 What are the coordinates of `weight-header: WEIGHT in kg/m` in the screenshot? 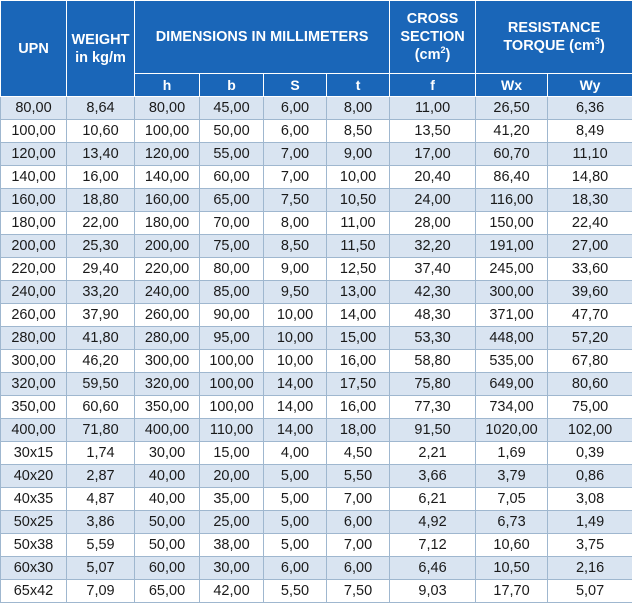 It's located at (100, 48).